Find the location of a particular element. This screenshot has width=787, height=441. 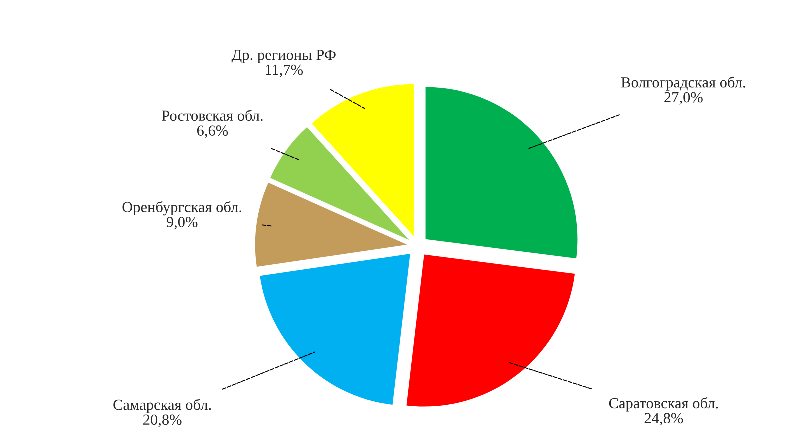

slice-label: Волгоградская обл. is located at coordinates (683, 83).